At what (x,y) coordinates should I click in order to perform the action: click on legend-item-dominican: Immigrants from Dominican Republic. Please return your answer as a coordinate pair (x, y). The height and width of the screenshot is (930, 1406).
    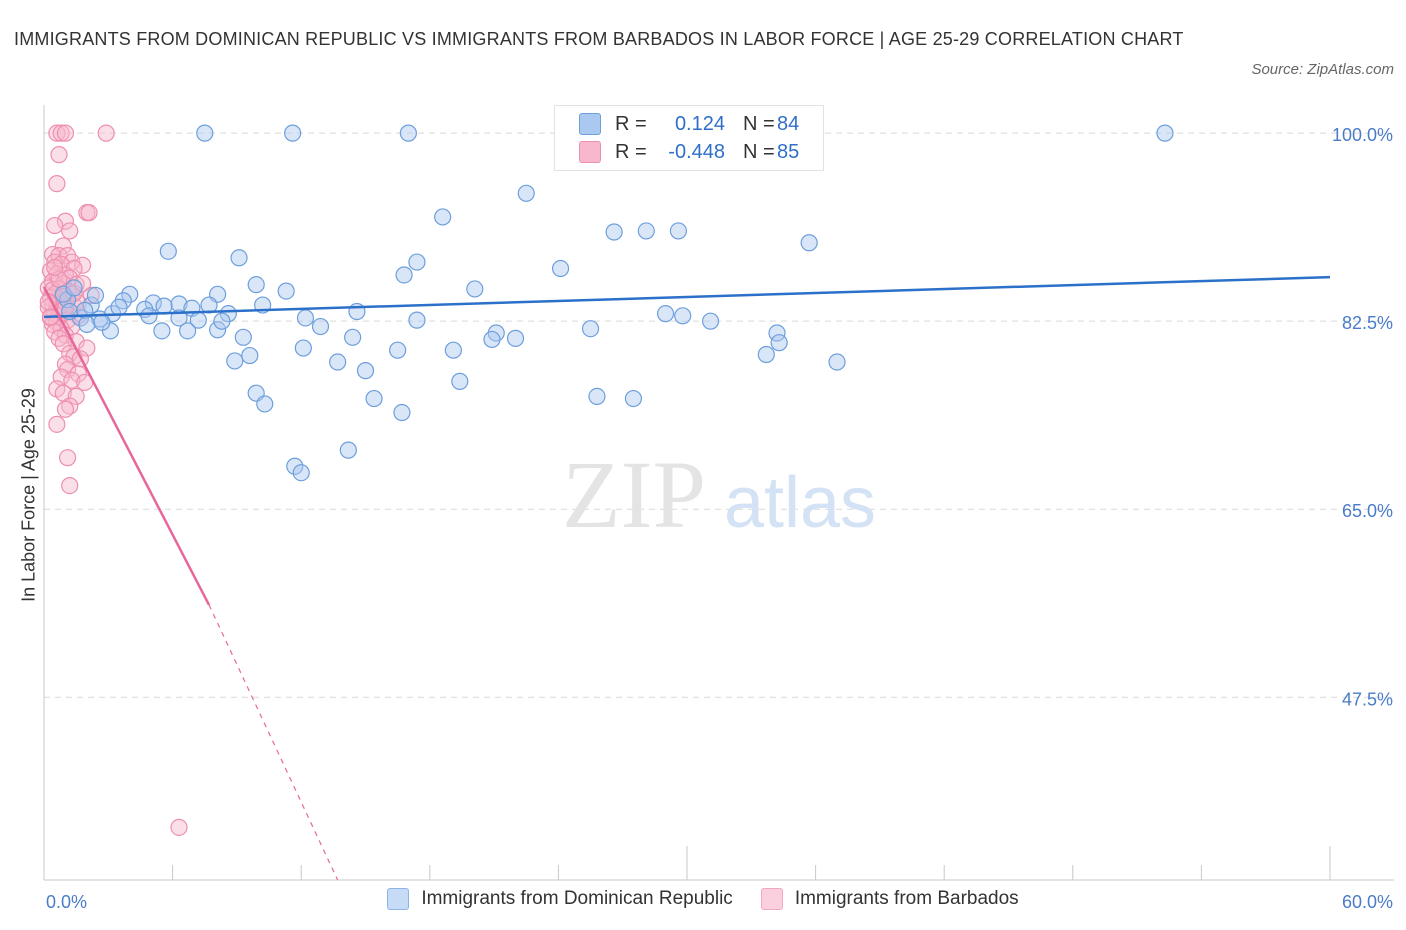
    Looking at the image, I should click on (560, 899).